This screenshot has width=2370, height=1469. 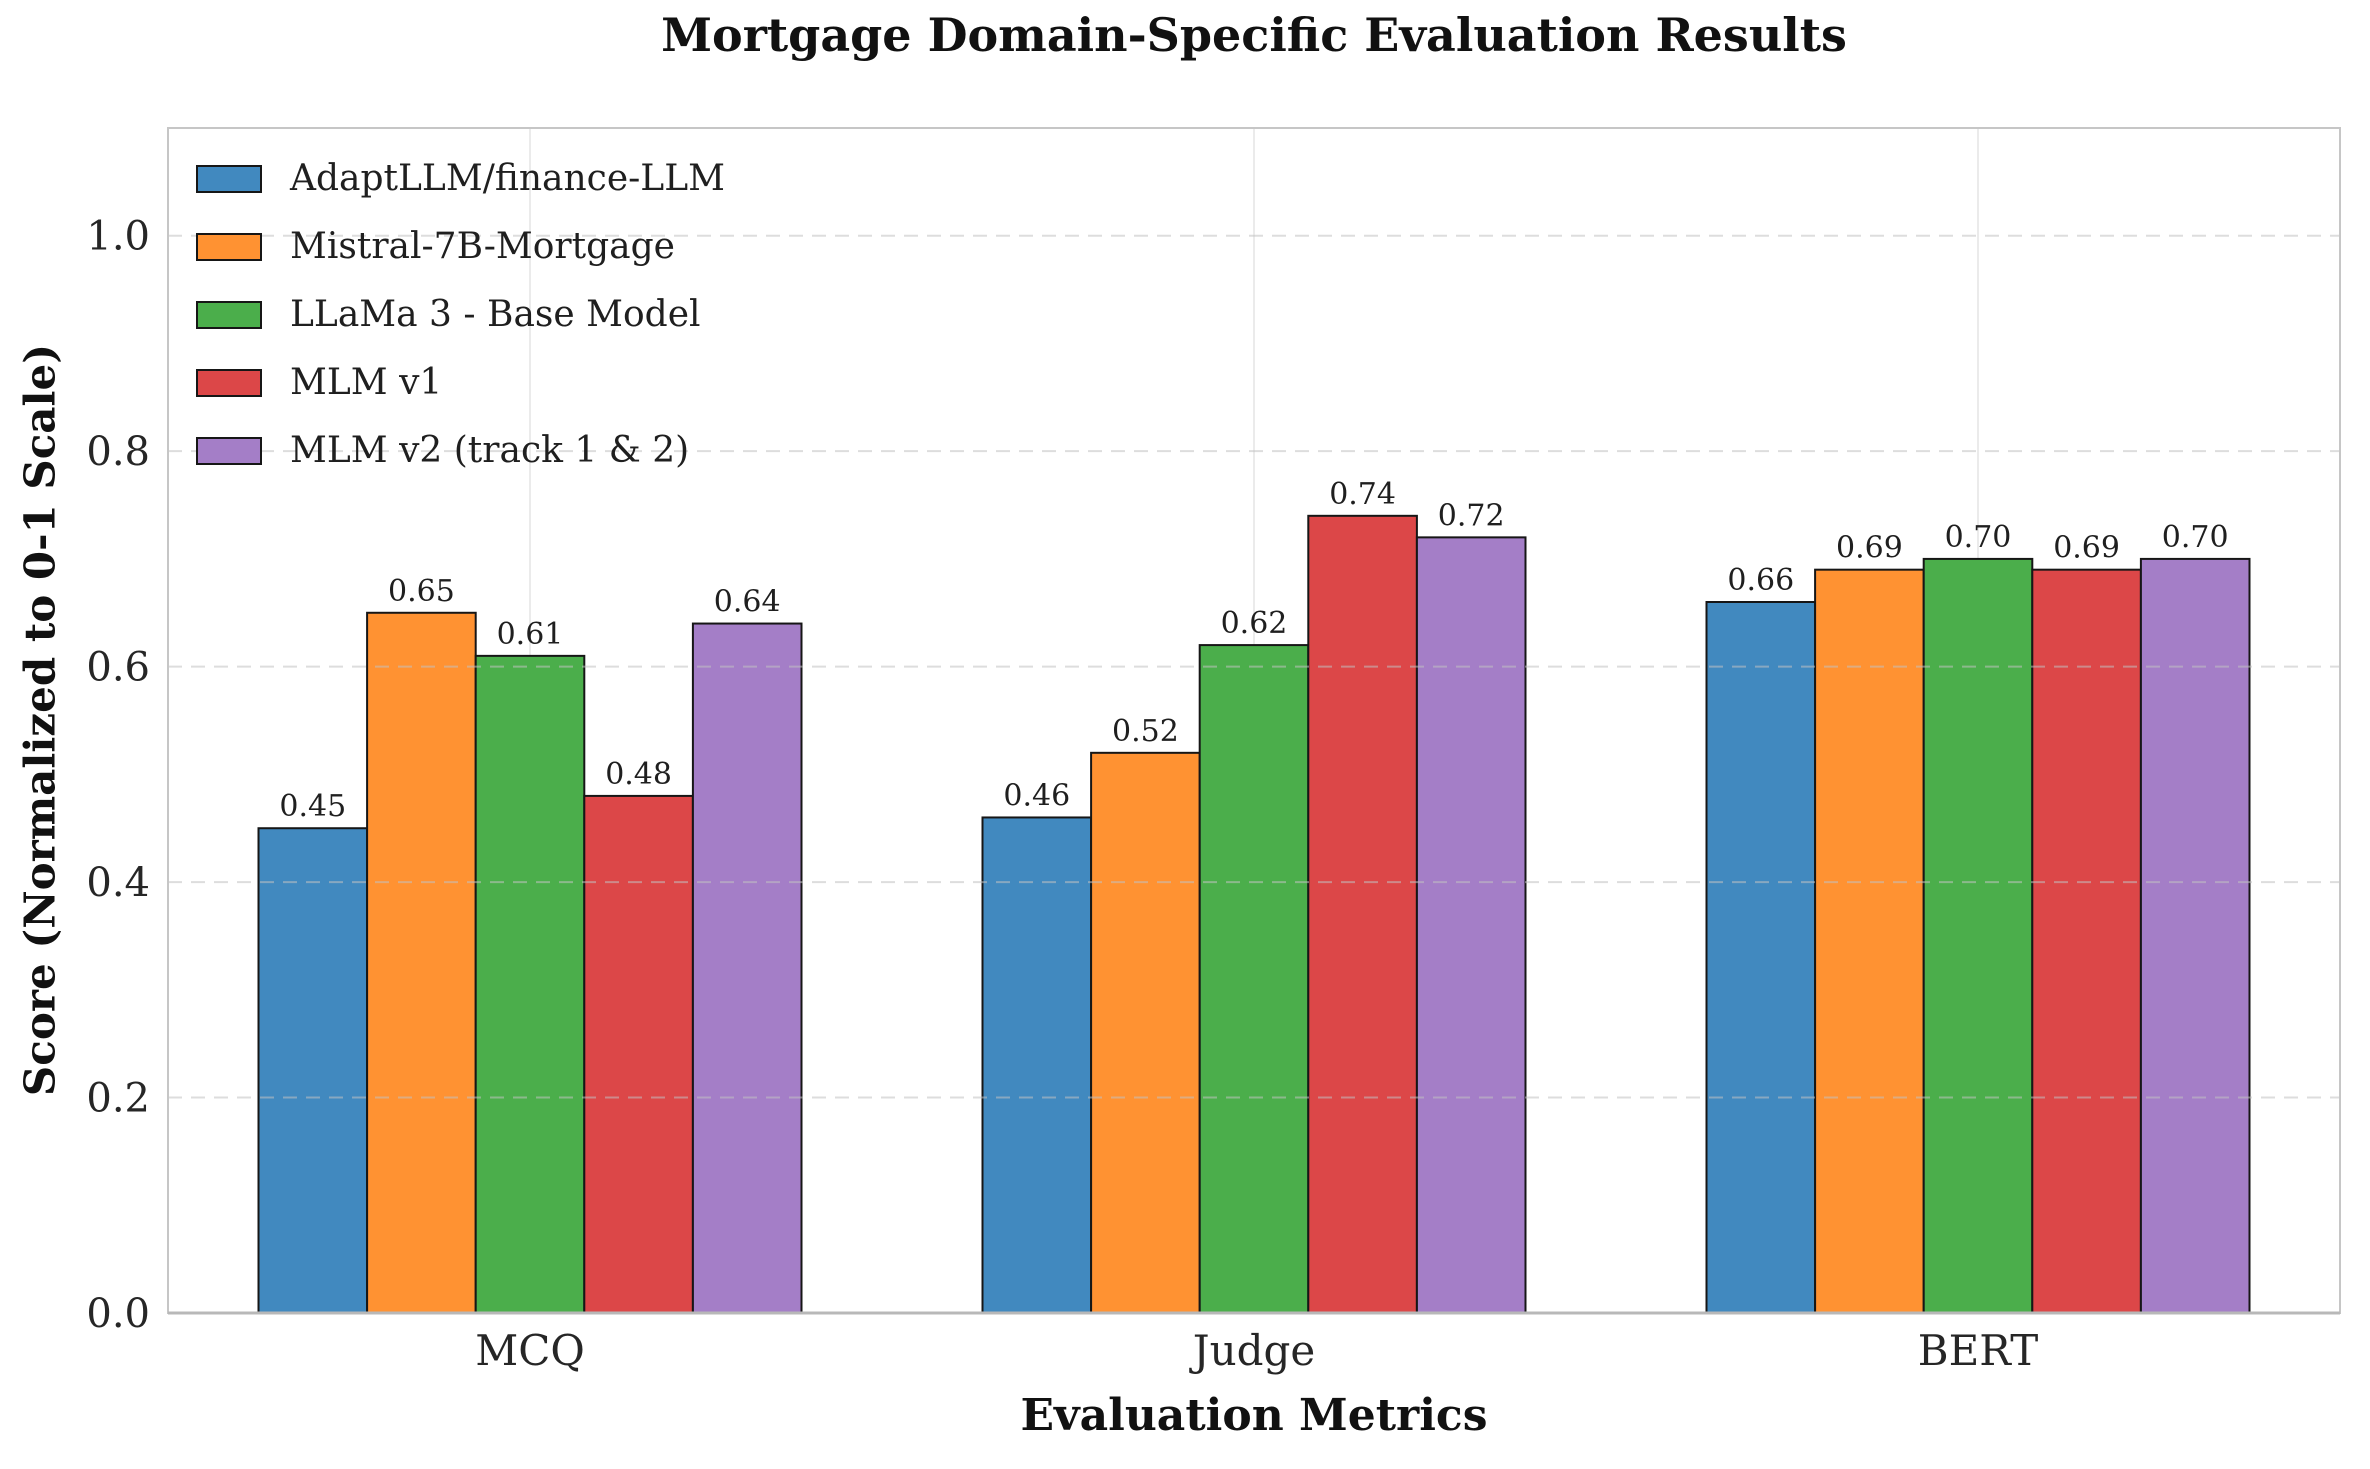 What do you see at coordinates (118, 1099) in the screenshot?
I see `y-tick-label: 0.2` at bounding box center [118, 1099].